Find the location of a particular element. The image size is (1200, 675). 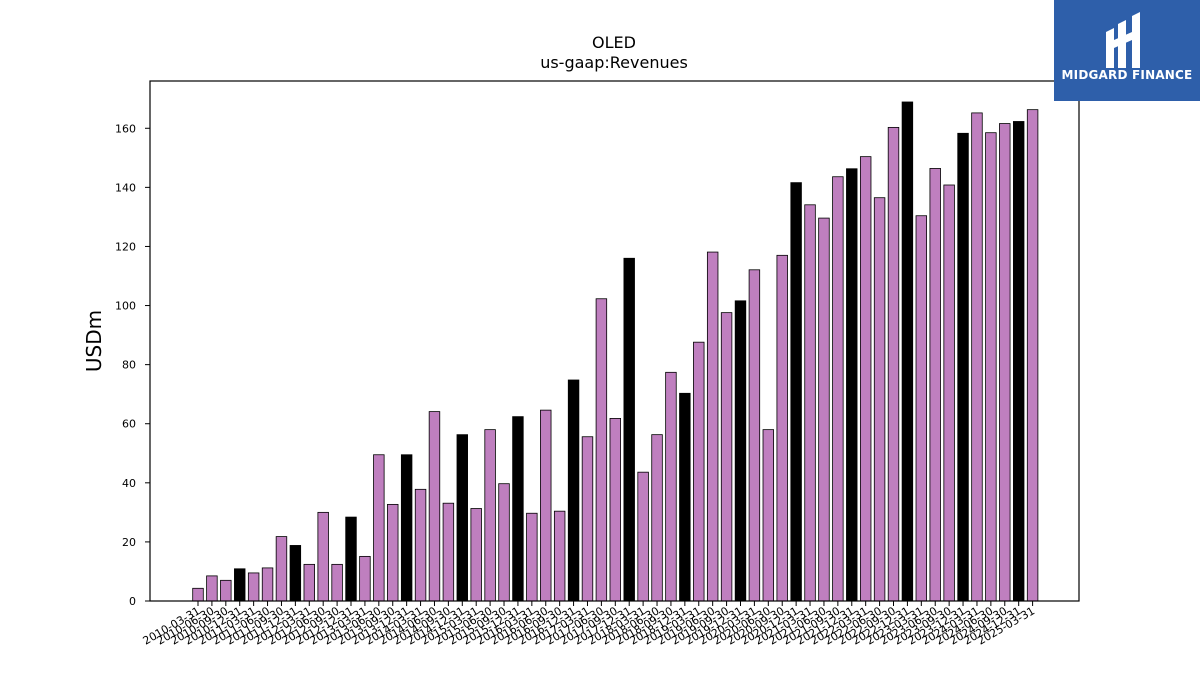

y-tick-label: 120 is located at coordinates (125, 246).